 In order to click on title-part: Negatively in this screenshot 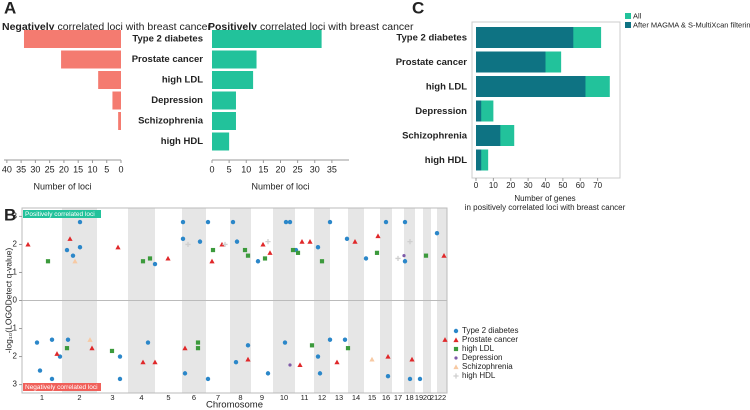, I will do `click(28, 27)`.